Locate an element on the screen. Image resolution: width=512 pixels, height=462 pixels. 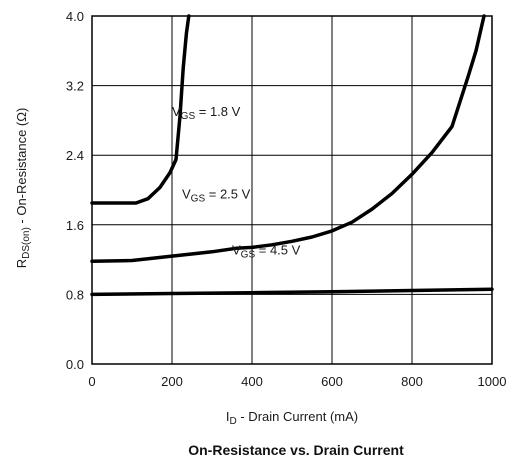
series-label-rest: = 2.5 V is located at coordinates (227, 194).